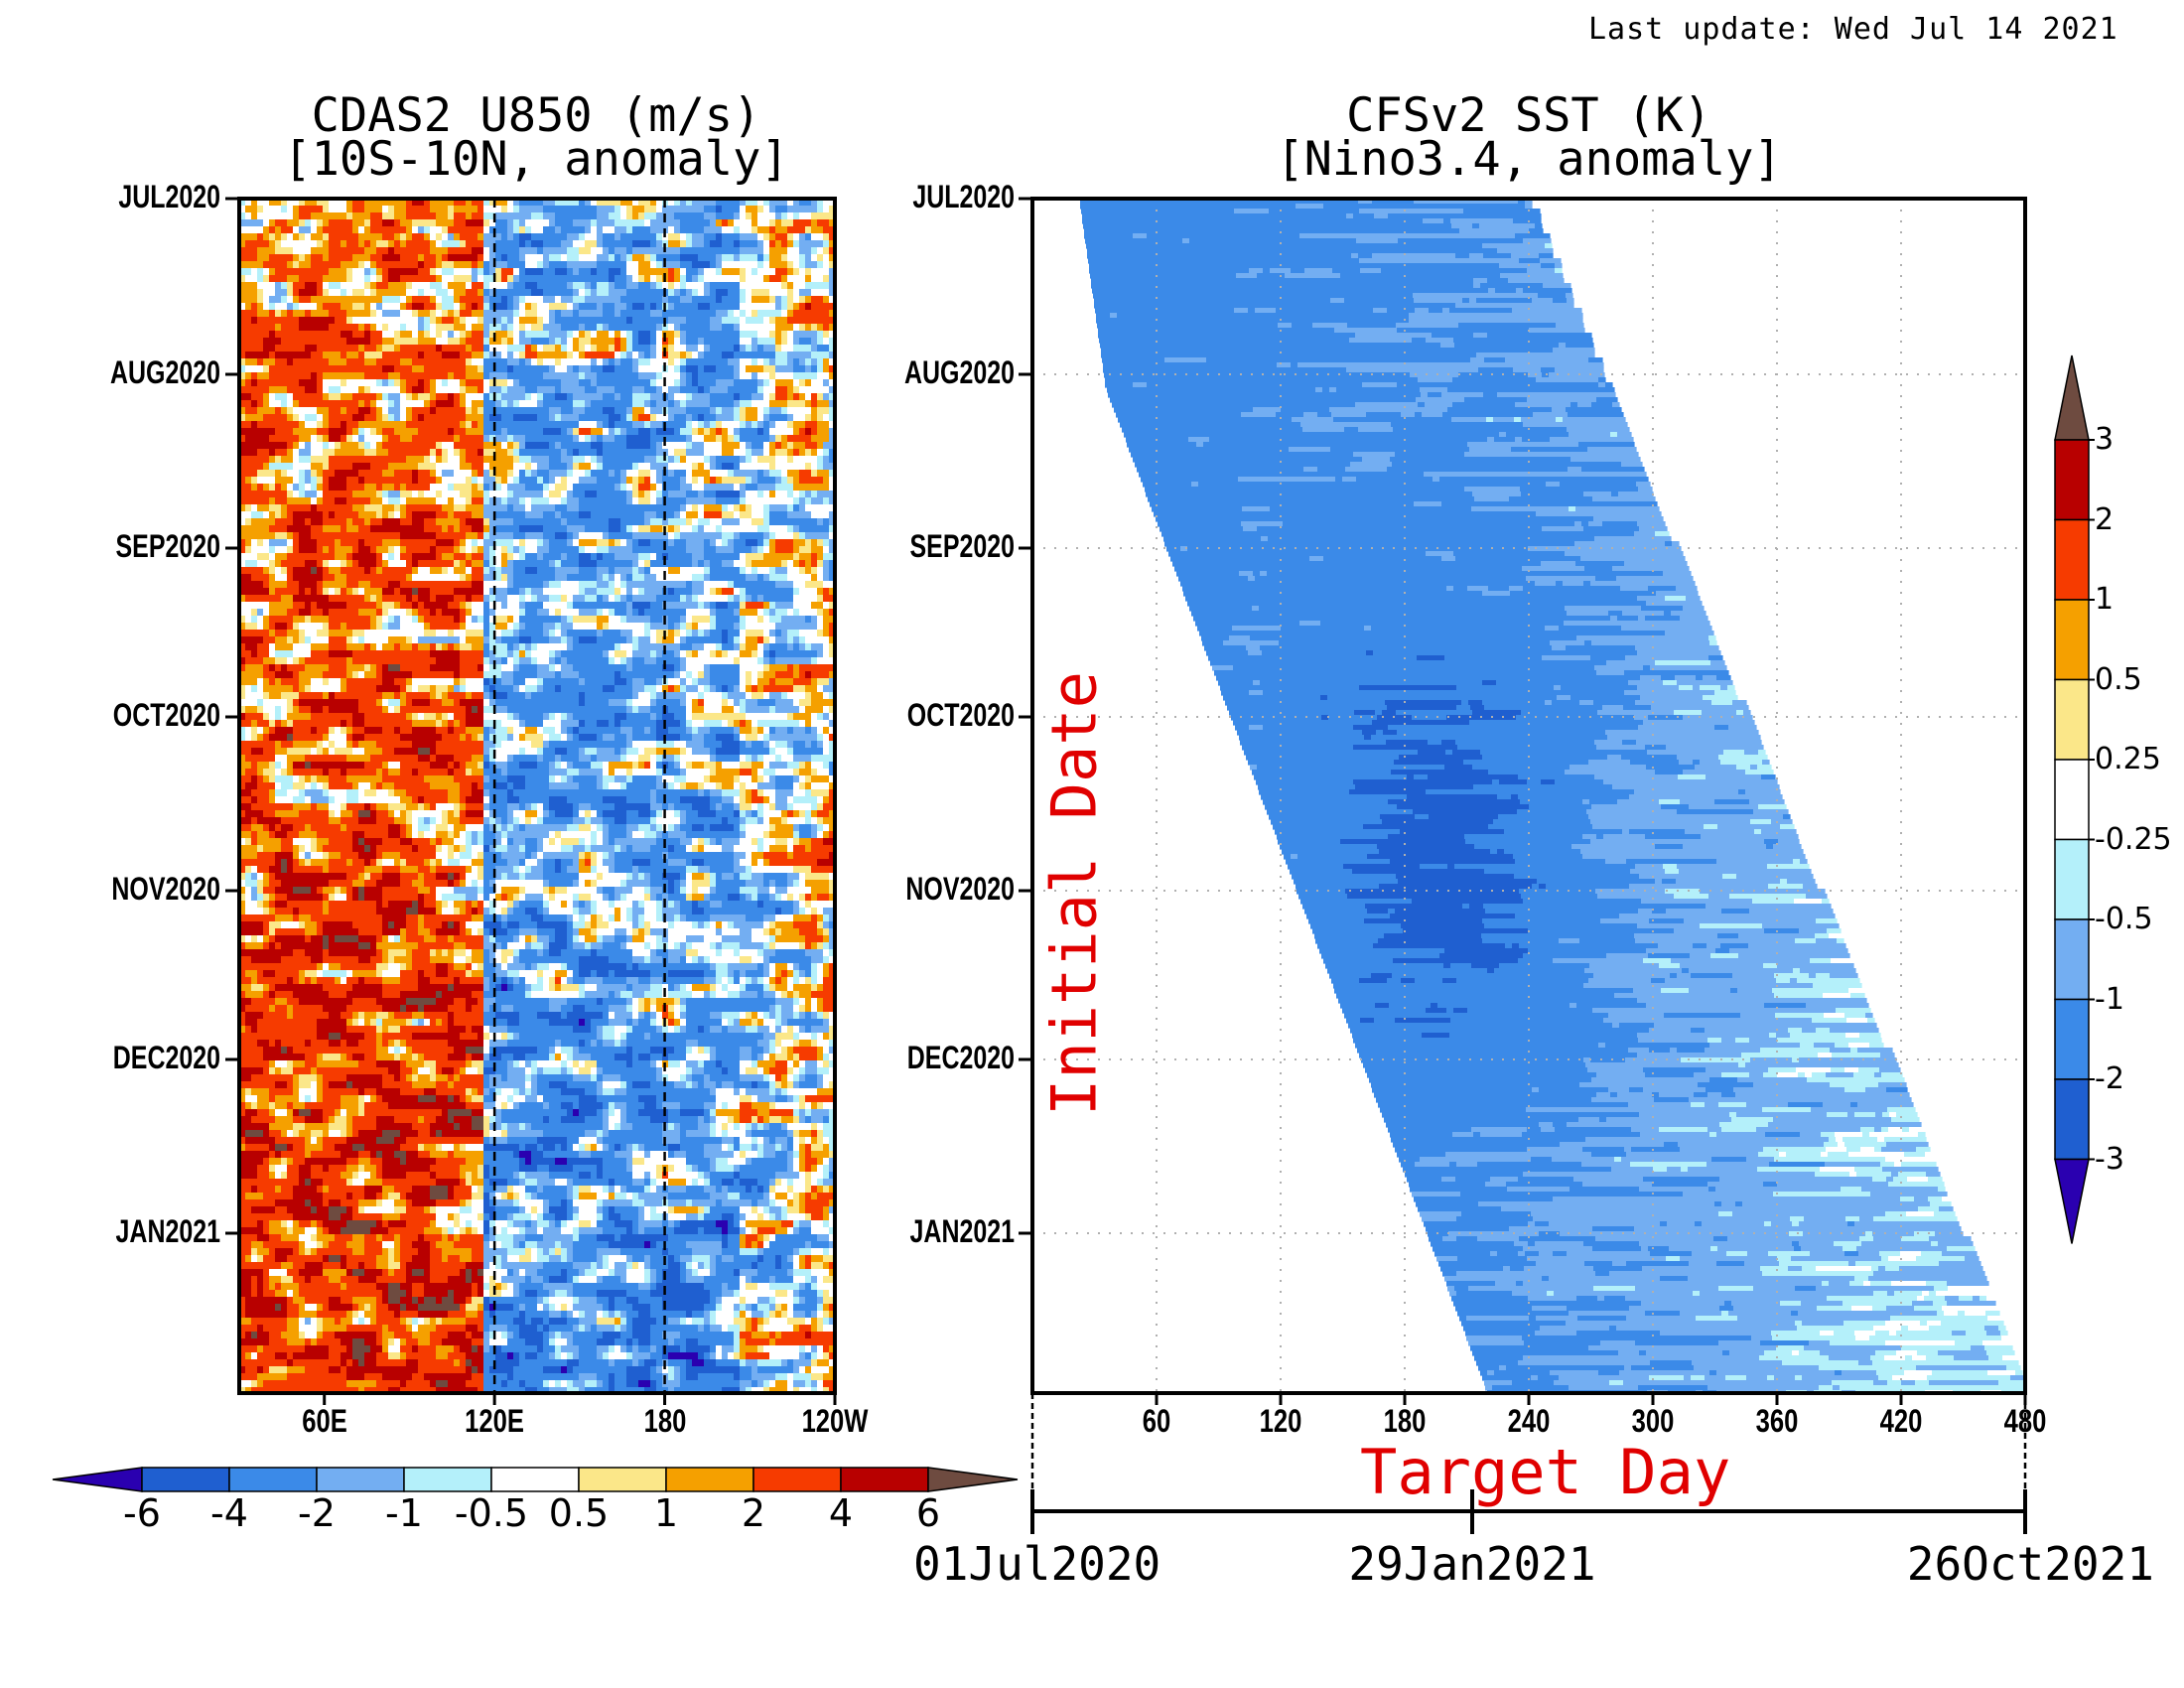 This screenshot has width=2184, height=1688. Describe the element at coordinates (666, 1513) in the screenshot. I see `left-colorbar-label: 1` at that location.